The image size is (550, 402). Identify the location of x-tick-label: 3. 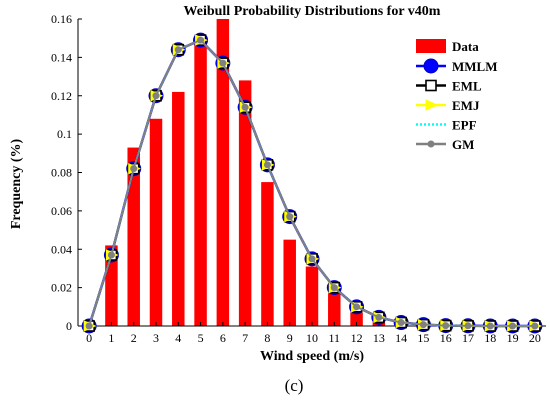
(156, 338).